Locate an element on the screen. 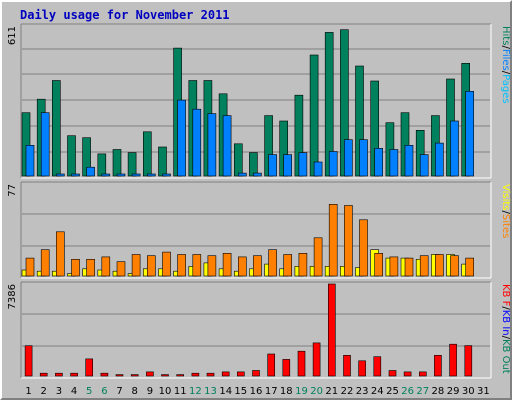  legend-hits: Hits/Files/Pages is located at coordinates (505, 65).